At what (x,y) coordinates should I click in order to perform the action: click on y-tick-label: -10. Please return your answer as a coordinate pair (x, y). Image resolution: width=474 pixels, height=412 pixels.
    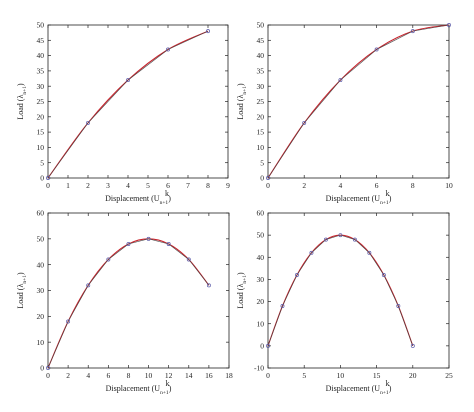
    Looking at the image, I should click on (259, 368).